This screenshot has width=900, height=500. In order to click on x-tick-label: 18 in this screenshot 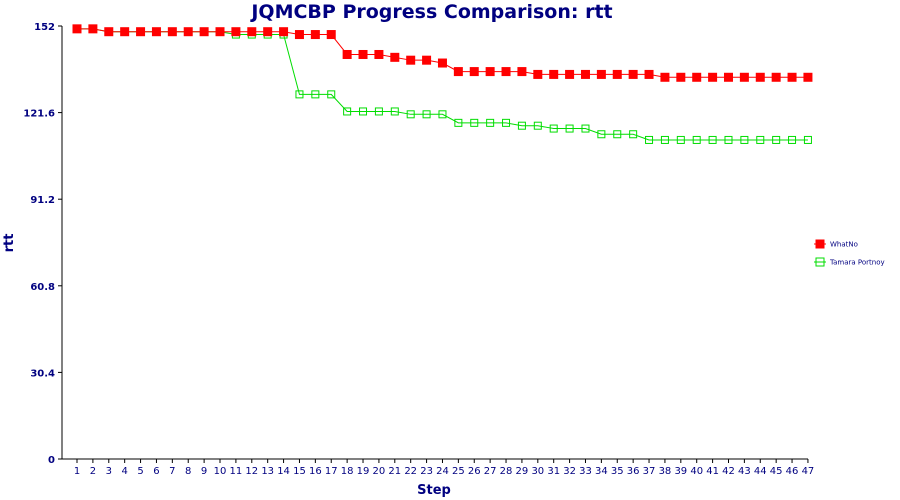, I will do `click(347, 471)`.